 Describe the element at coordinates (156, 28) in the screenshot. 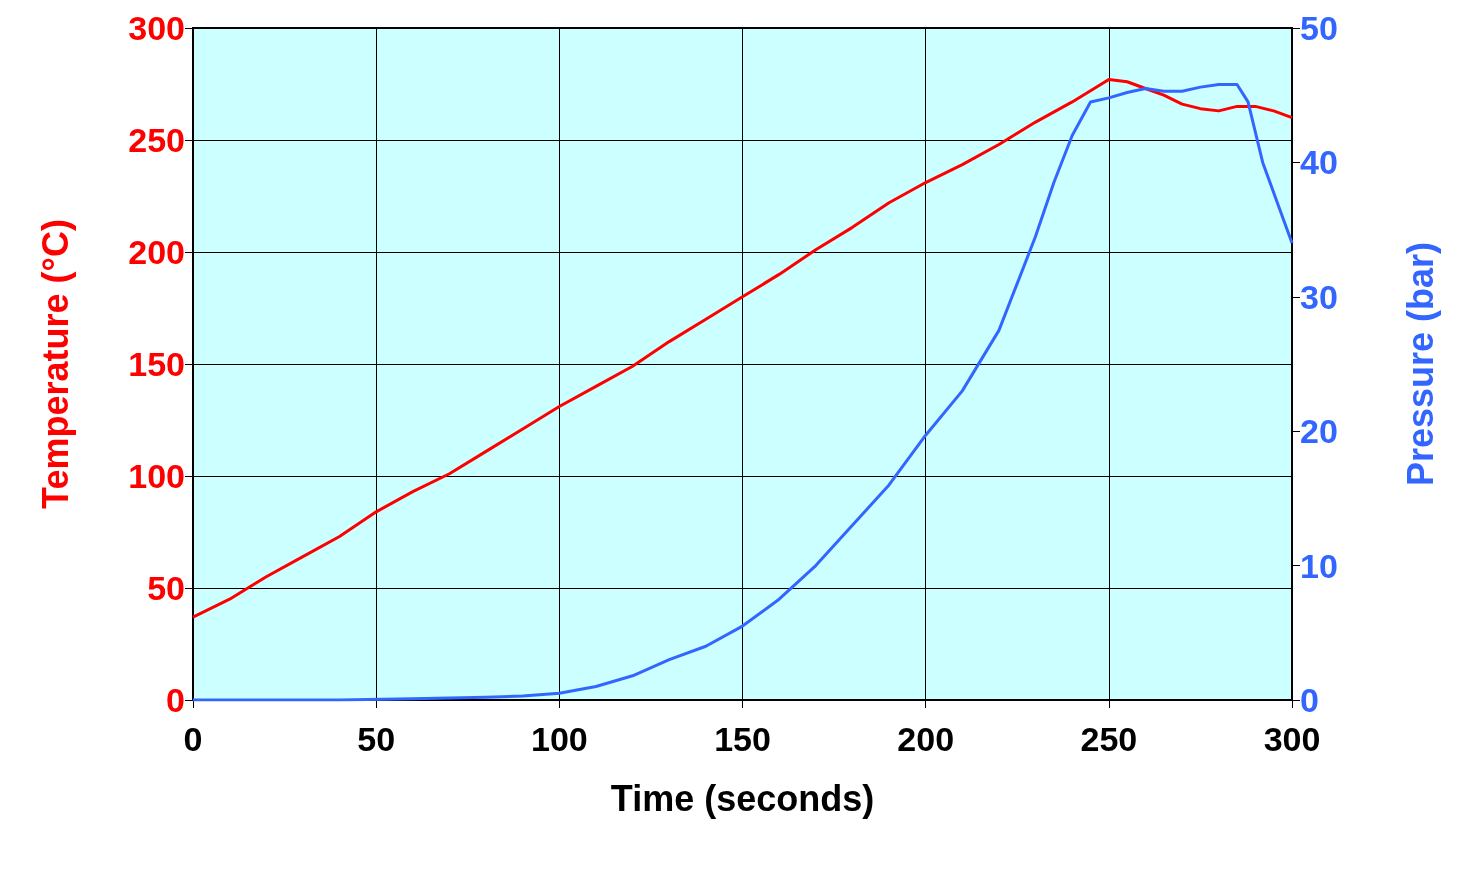

I see `y-tick-label: 300` at that location.